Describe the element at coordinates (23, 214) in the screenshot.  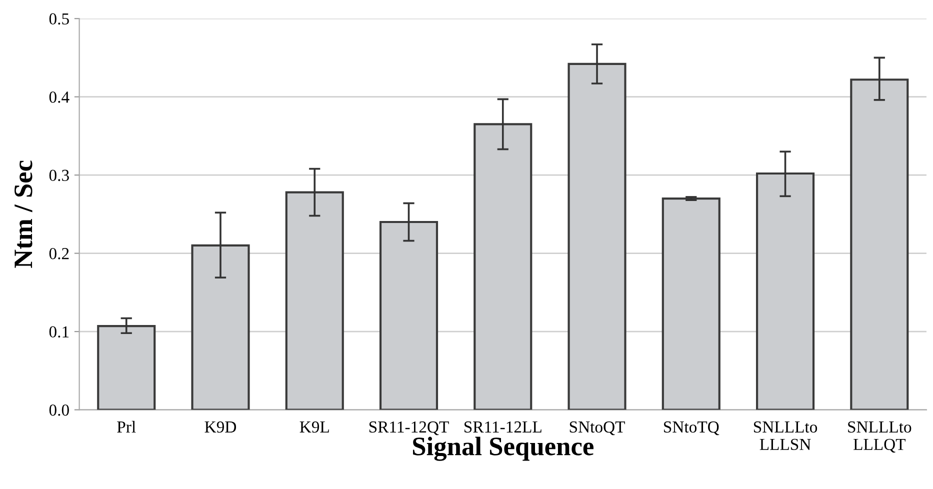
I see `y-axis-title: Ntm / Sec` at that location.